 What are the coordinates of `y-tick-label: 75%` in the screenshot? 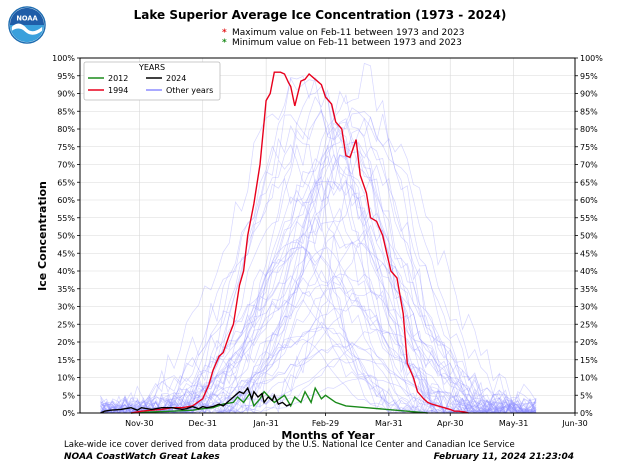 It's located at (66, 147).